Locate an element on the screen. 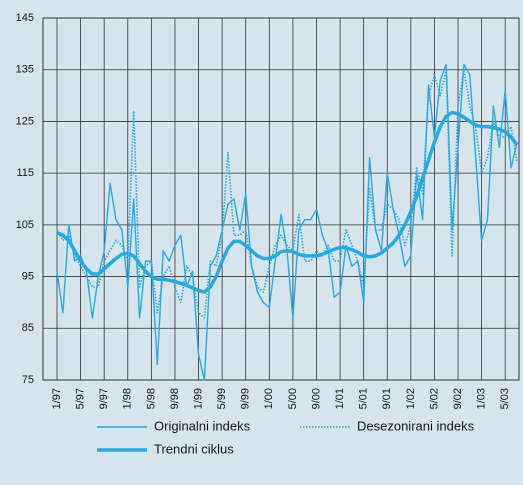  y-tick-label: 135 is located at coordinates (25, 70).